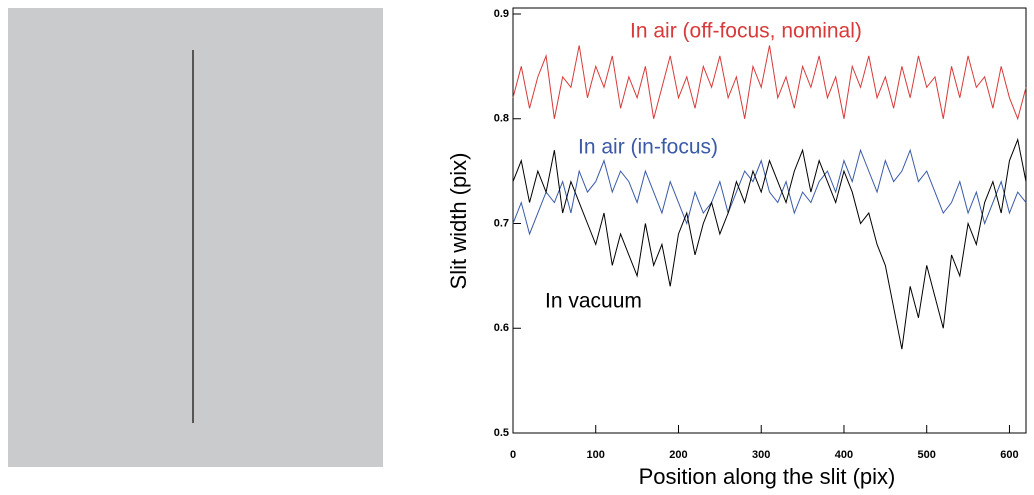  Describe the element at coordinates (746, 31) in the screenshot. I see `series-label: In air (off-focus, nominal)` at that location.